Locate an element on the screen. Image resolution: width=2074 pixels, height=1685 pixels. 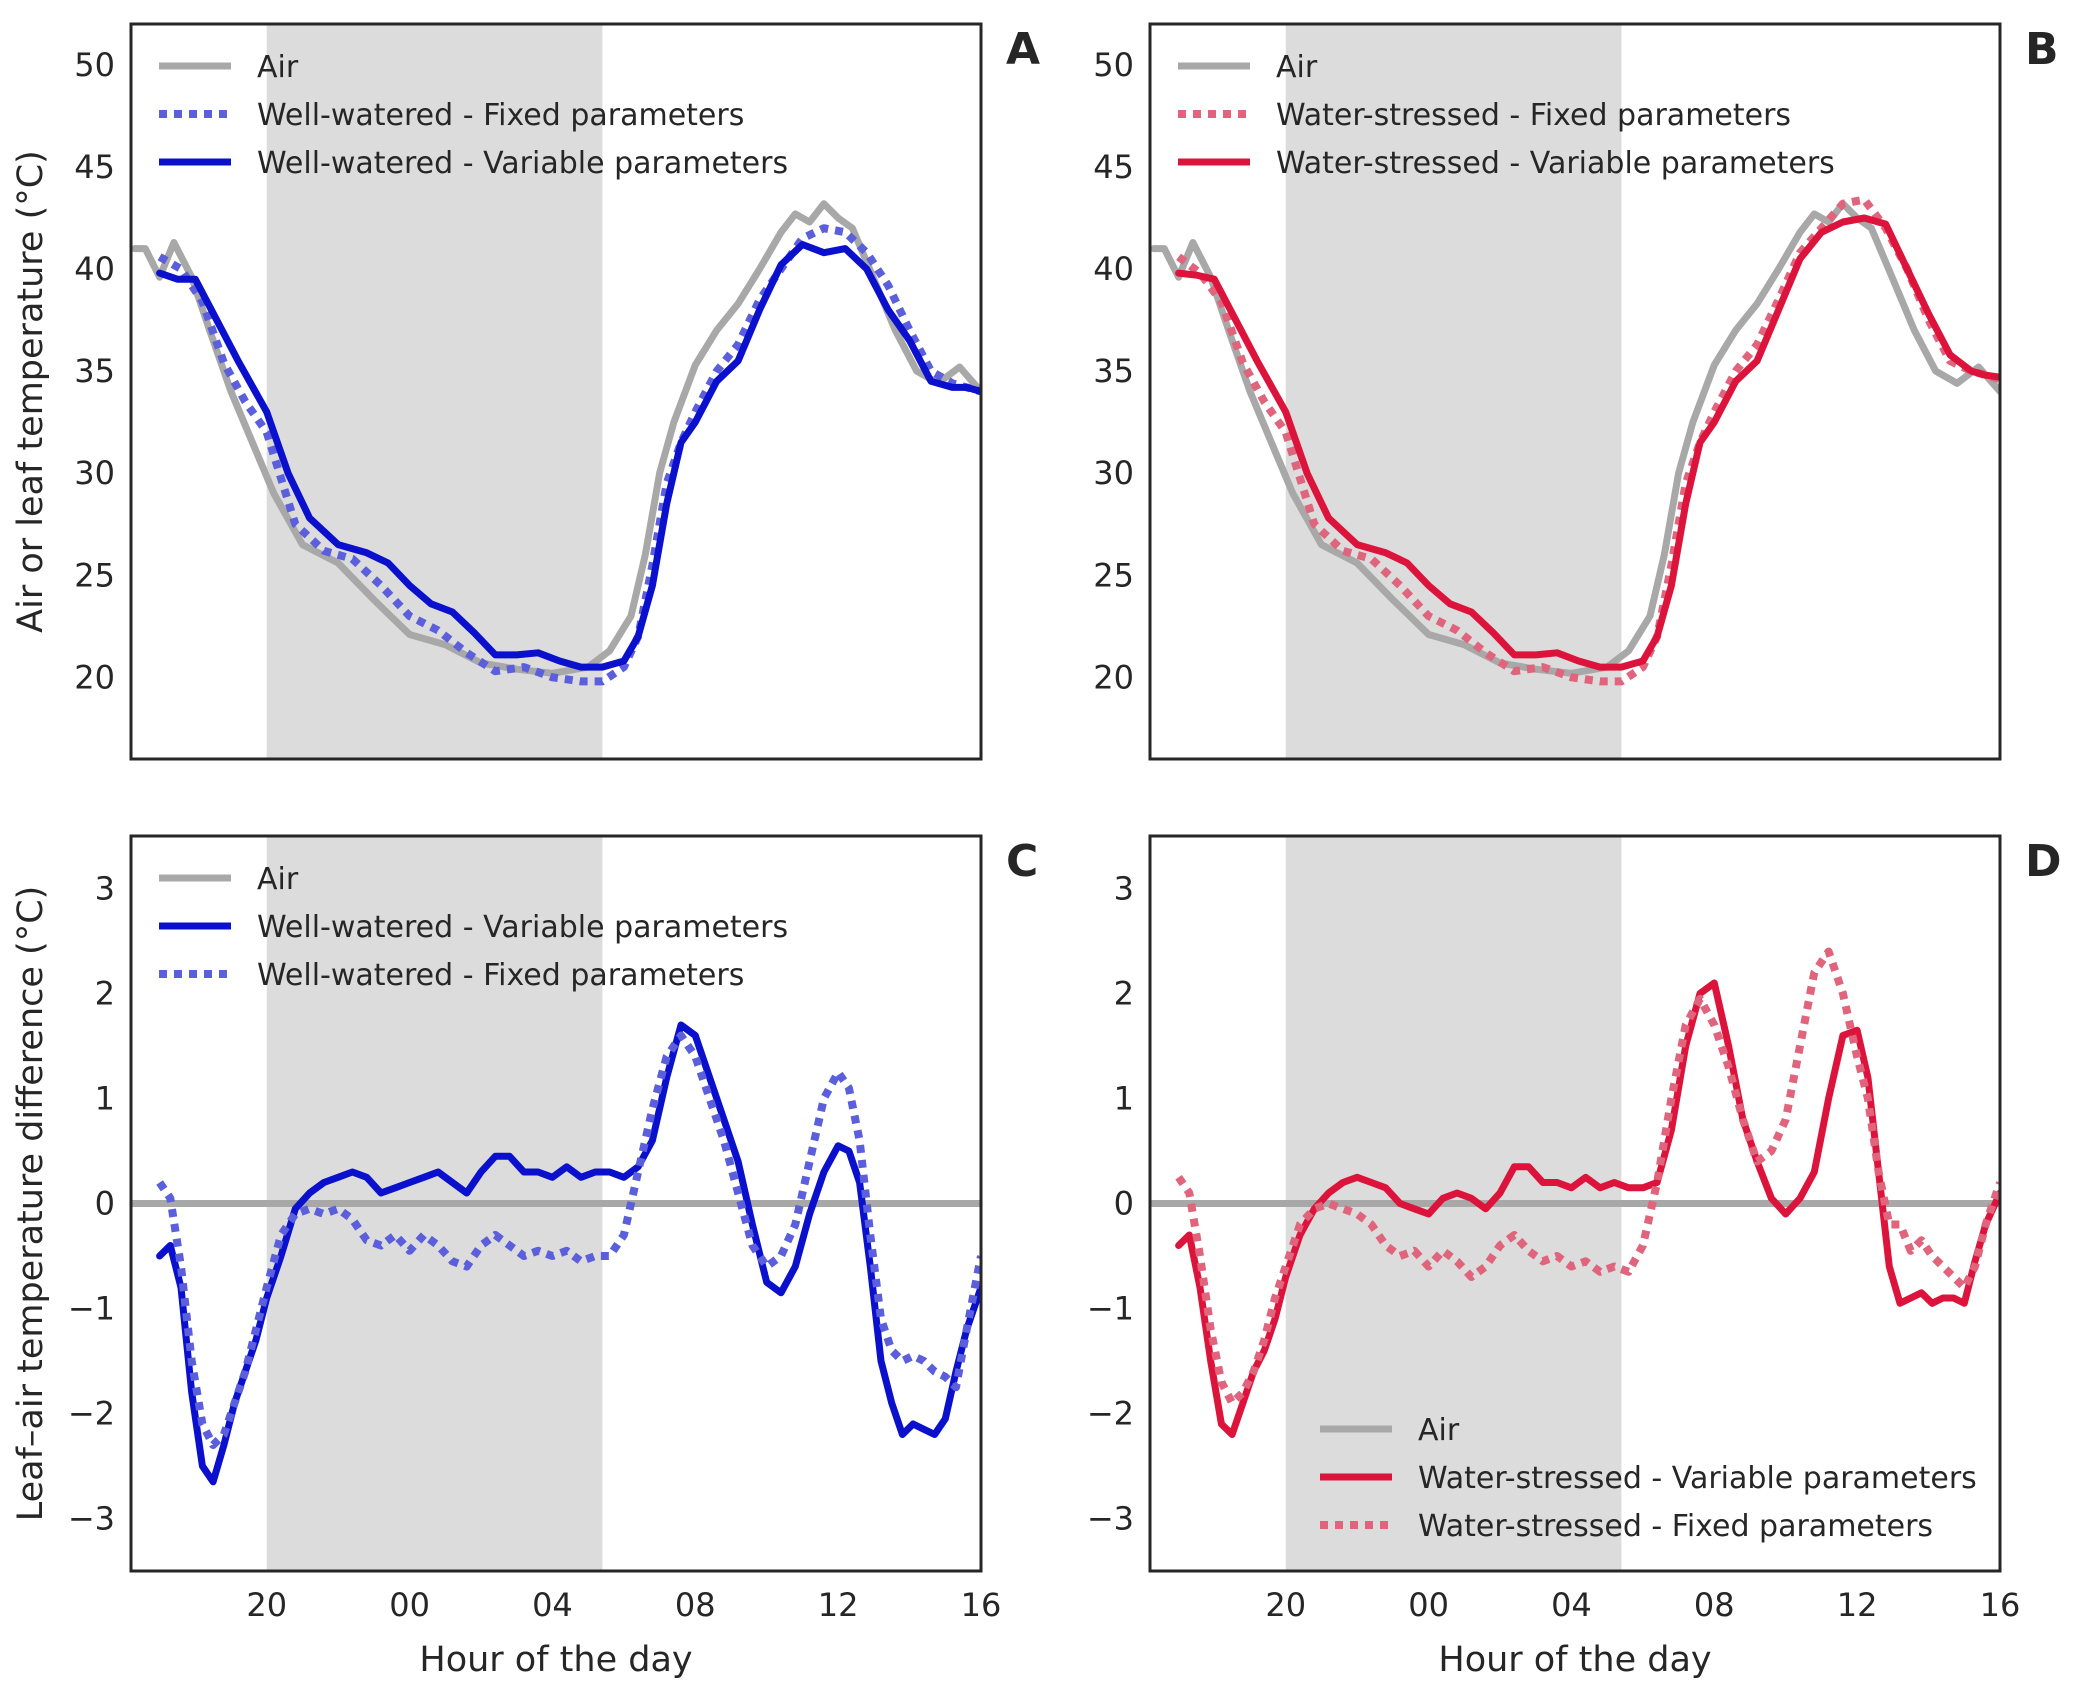
y-axis-title: Leaf–air temperature difference (°C) is located at coordinates (31, 1204).